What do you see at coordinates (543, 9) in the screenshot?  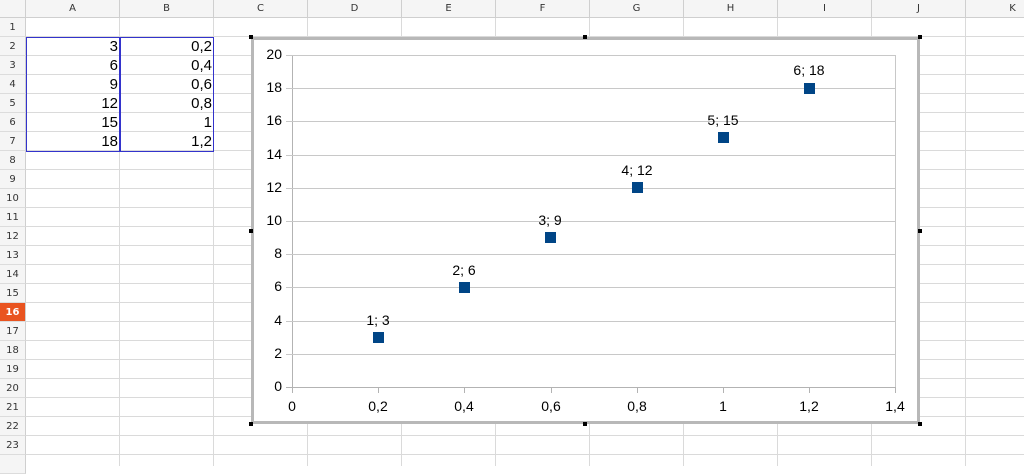 I see `column-header-f: F` at bounding box center [543, 9].